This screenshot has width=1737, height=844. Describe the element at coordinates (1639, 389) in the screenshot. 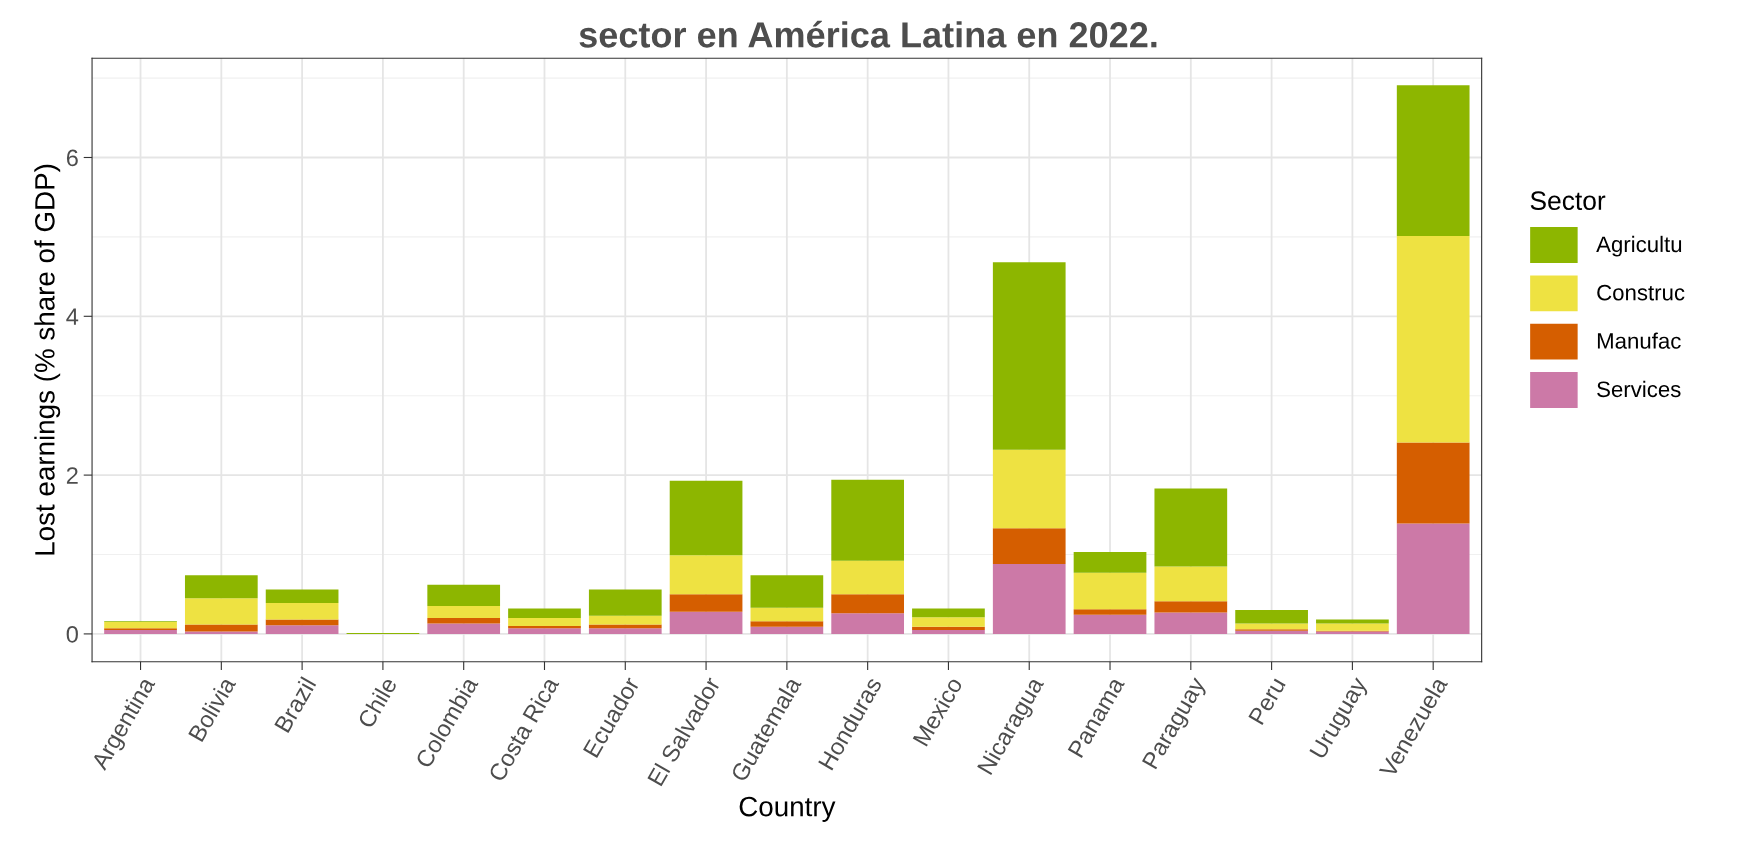

I see `legend-label: Services` at that location.